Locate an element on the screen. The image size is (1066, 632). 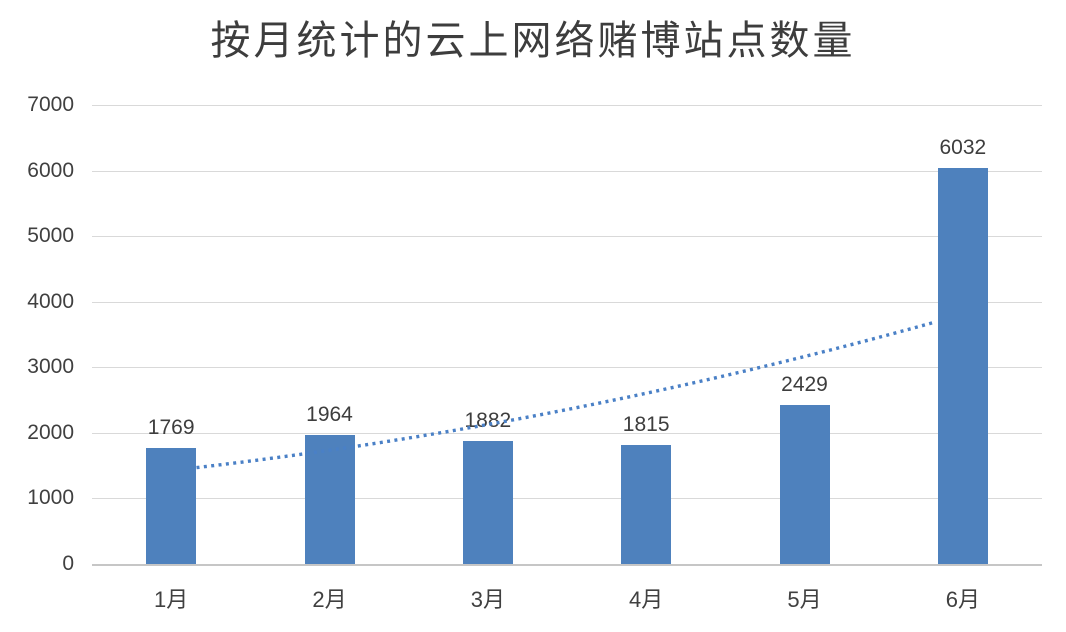
x-axis-label: 5月 is located at coordinates (804, 599).